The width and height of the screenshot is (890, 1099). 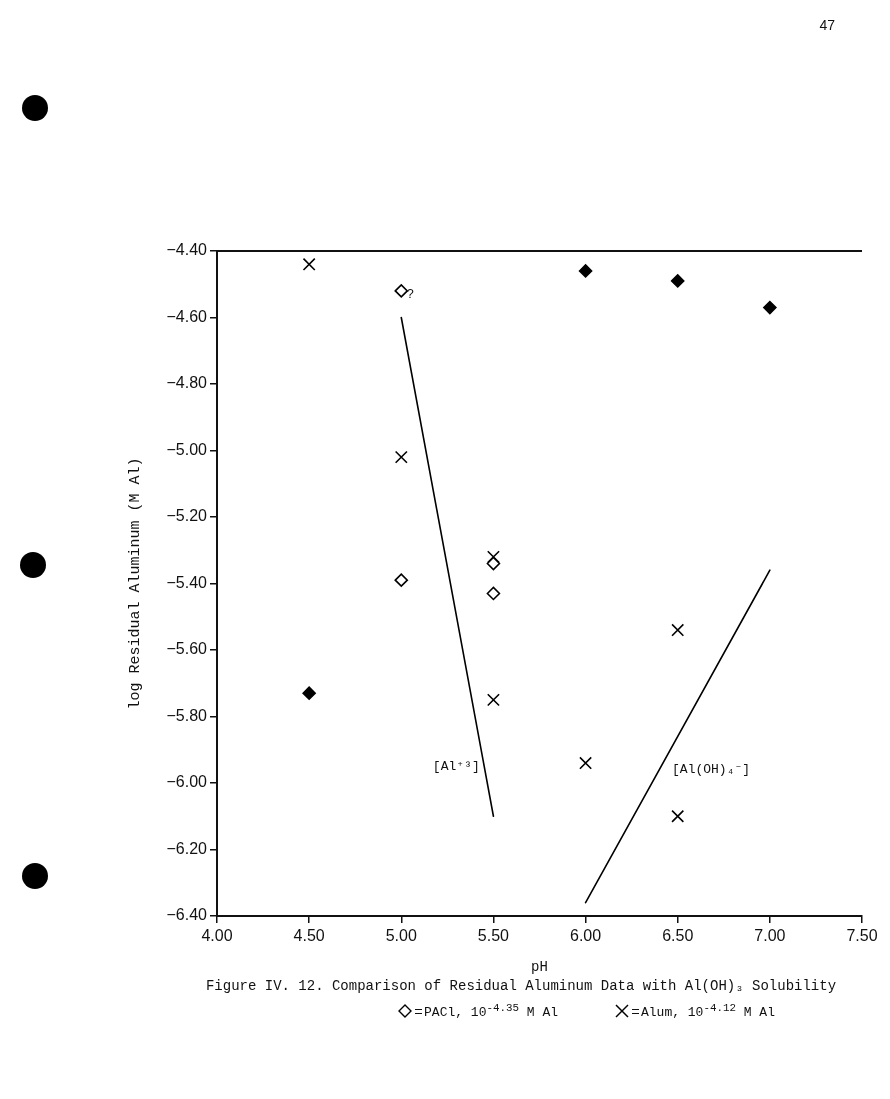 I want to click on x-axis-title: pH, so click(x=539, y=967).